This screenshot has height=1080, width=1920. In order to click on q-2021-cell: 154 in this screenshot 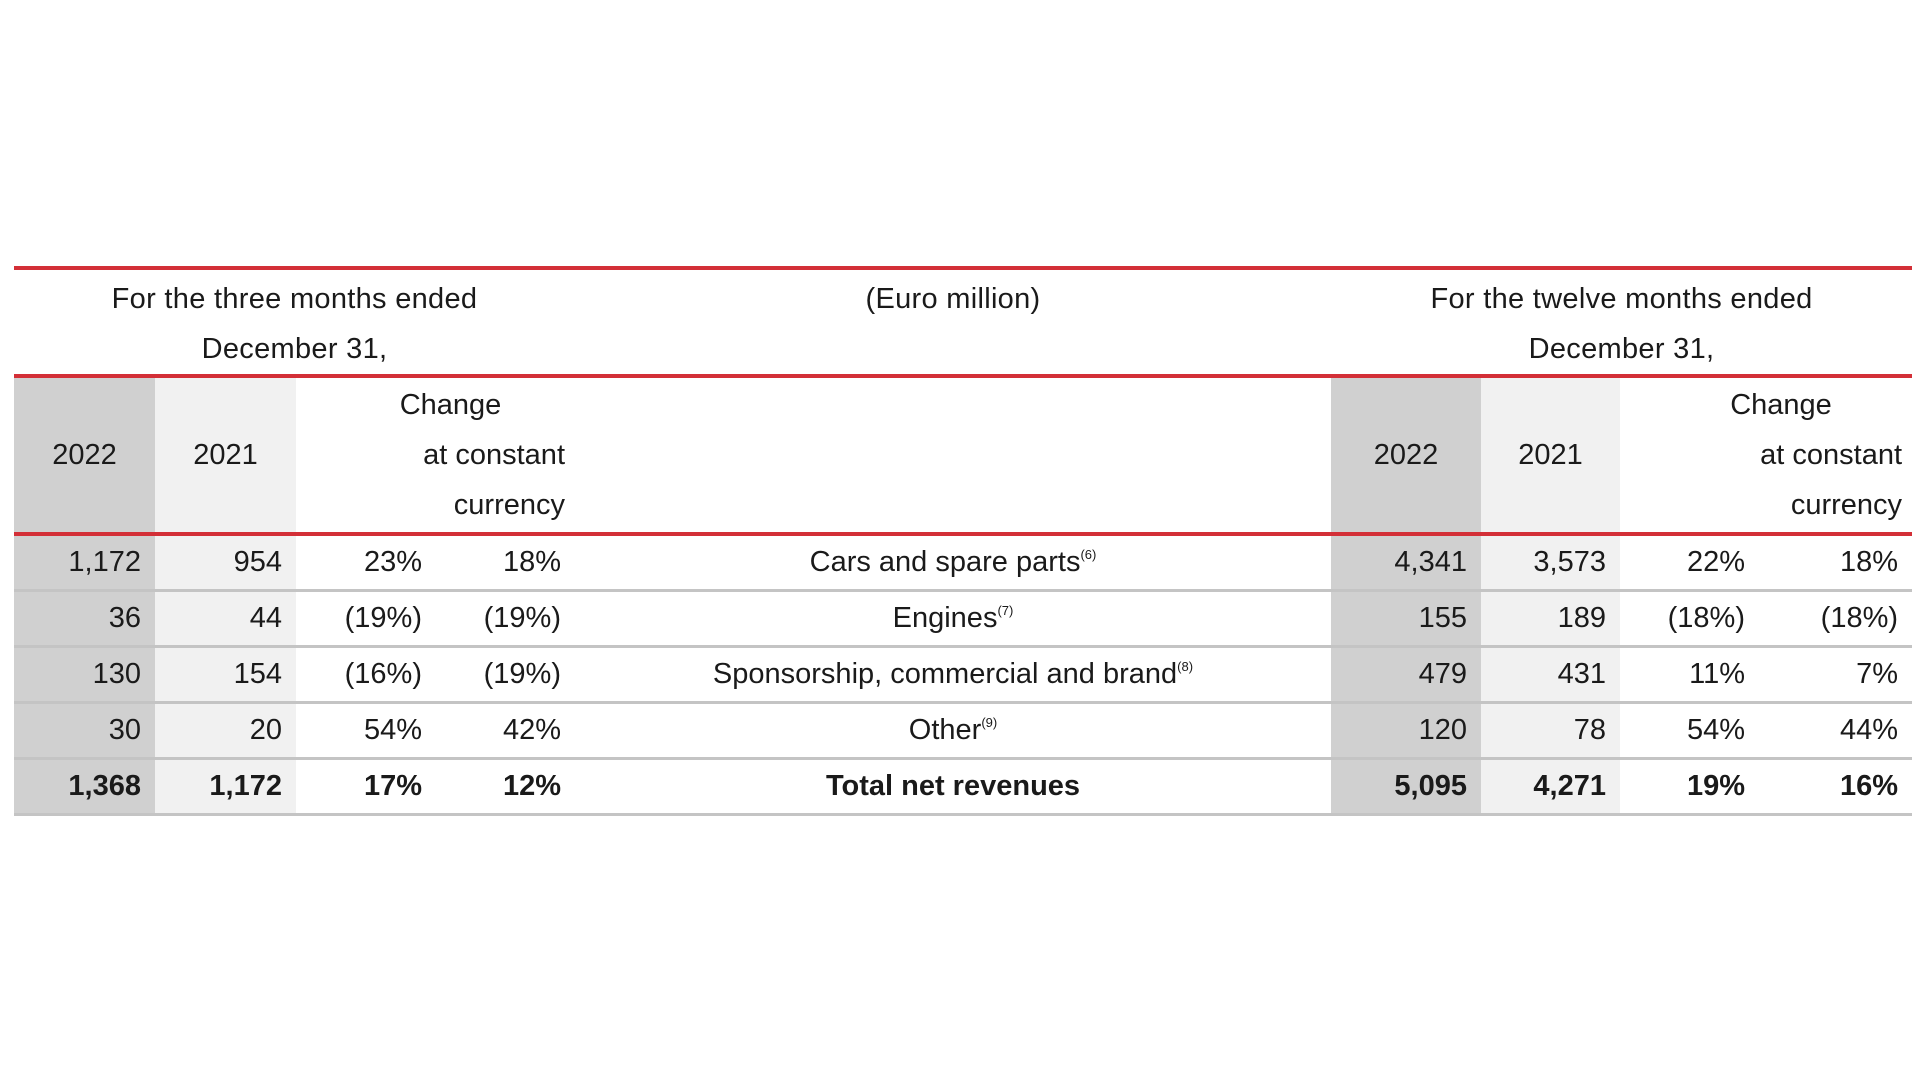, I will do `click(225, 675)`.